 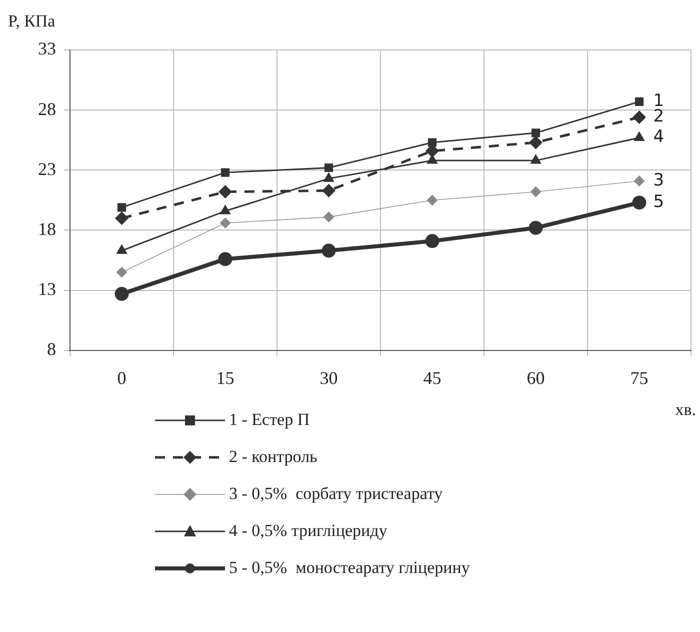 I want to click on y-tick-label: 13, so click(x=47, y=289).